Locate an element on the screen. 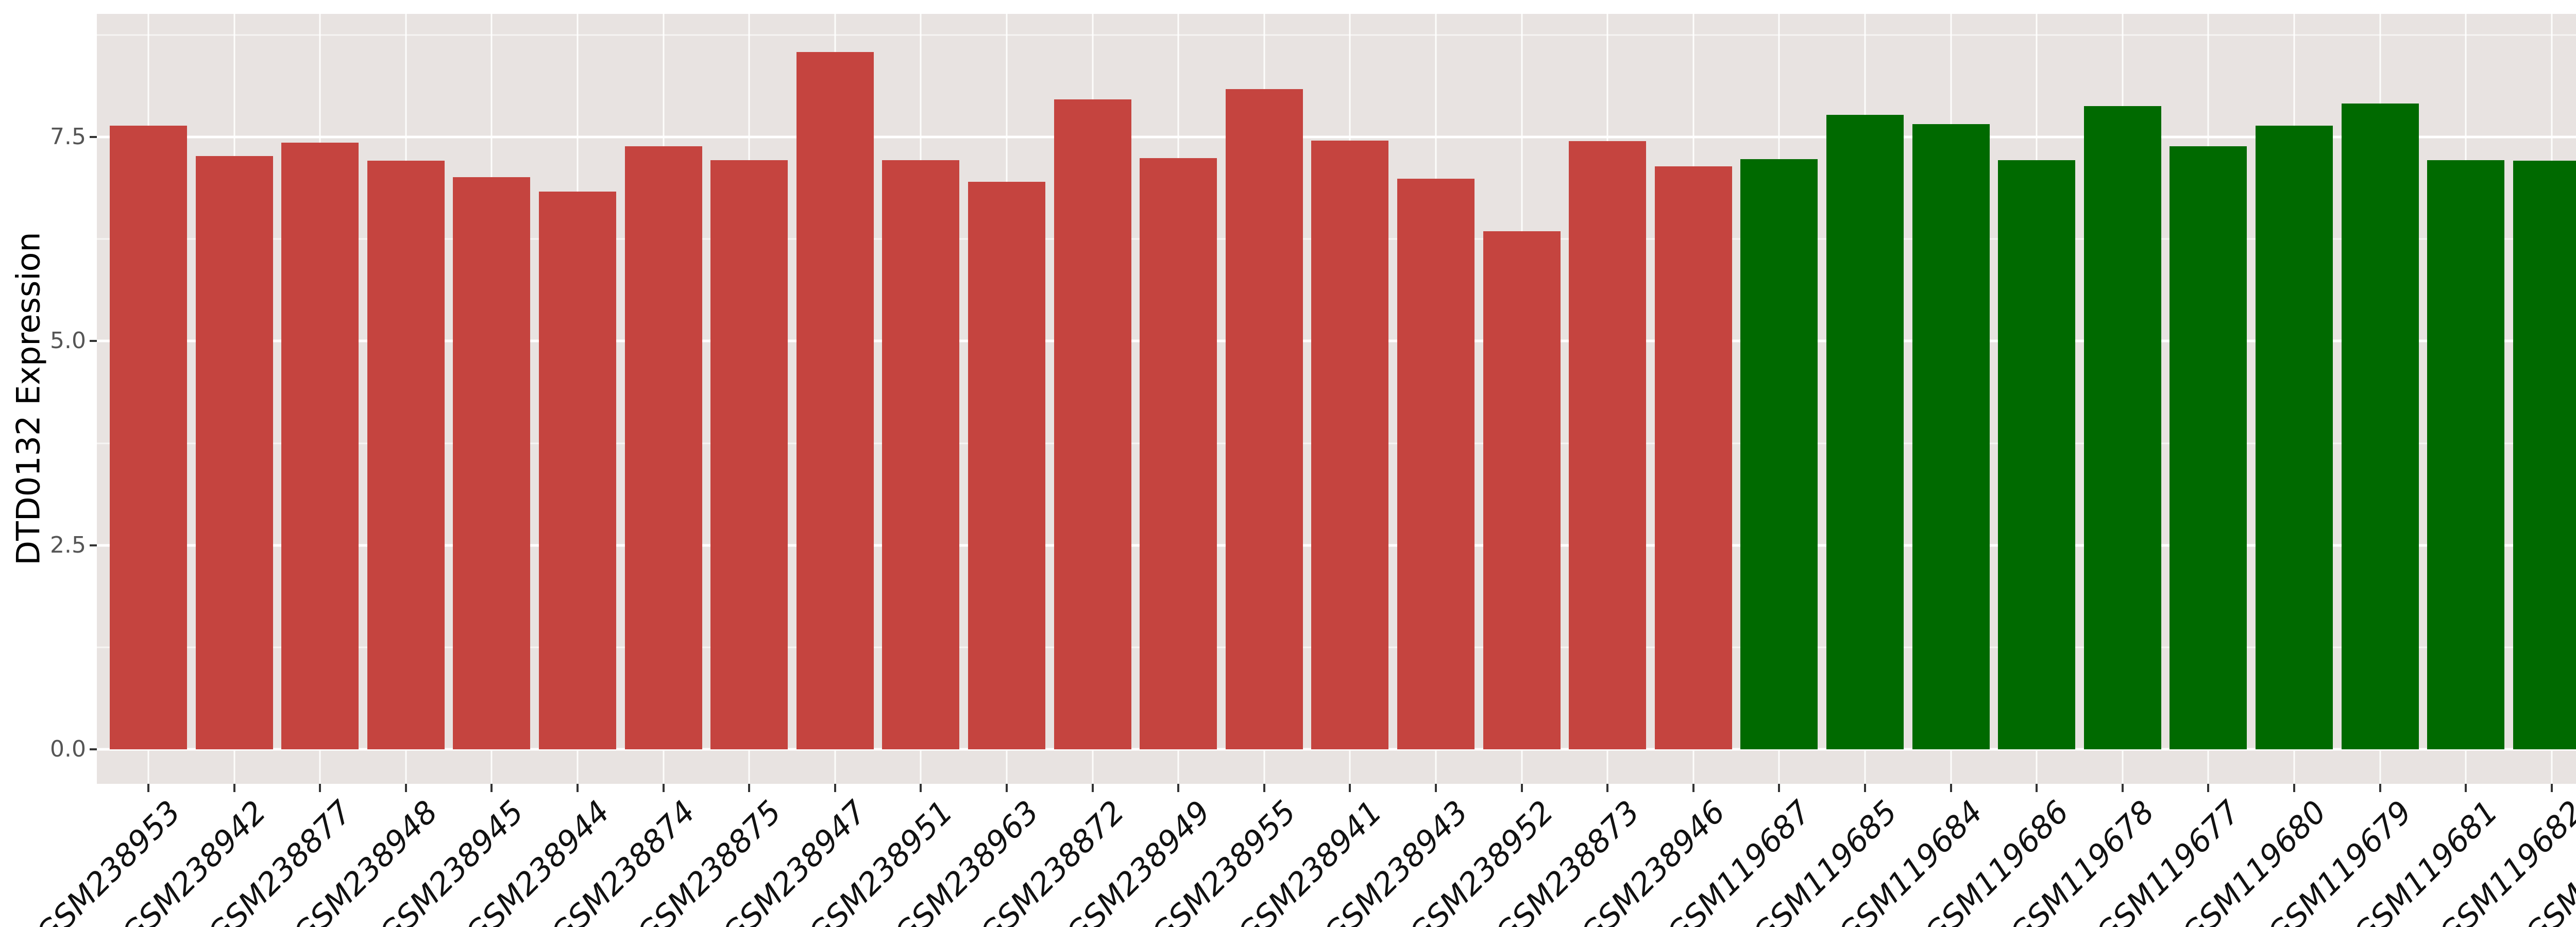 This screenshot has height=927, width=2576. y-axis-ticks is located at coordinates (93, 399).